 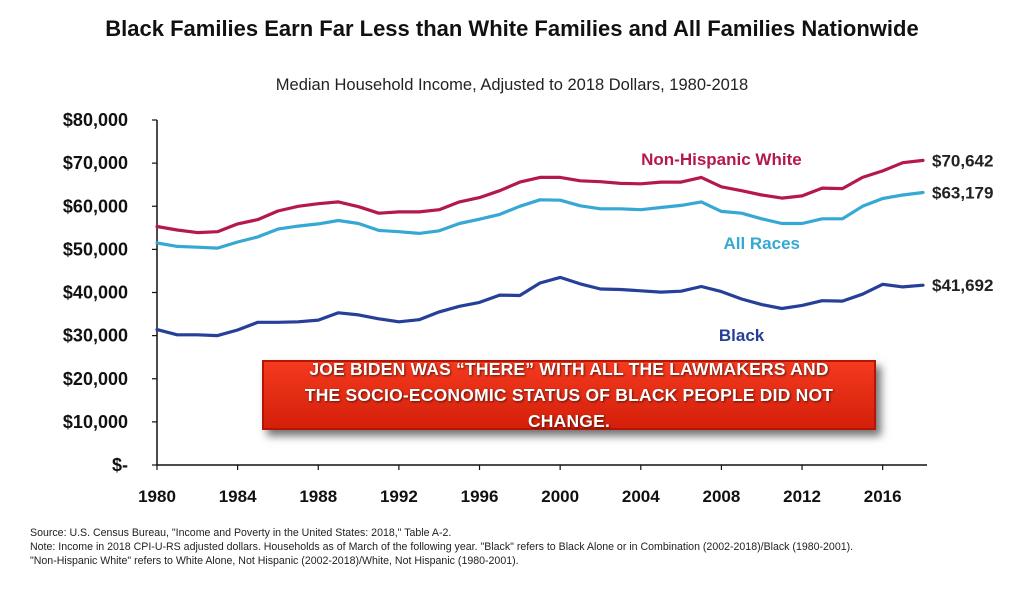 What do you see at coordinates (962, 160) in the screenshot?
I see `end-value-label: $70,642` at bounding box center [962, 160].